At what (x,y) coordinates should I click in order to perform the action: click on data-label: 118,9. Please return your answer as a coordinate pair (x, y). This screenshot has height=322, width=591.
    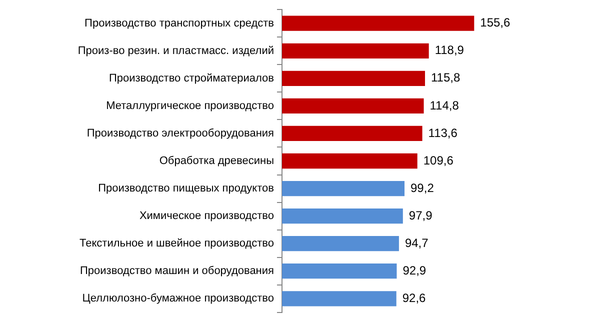
    Looking at the image, I should click on (449, 50).